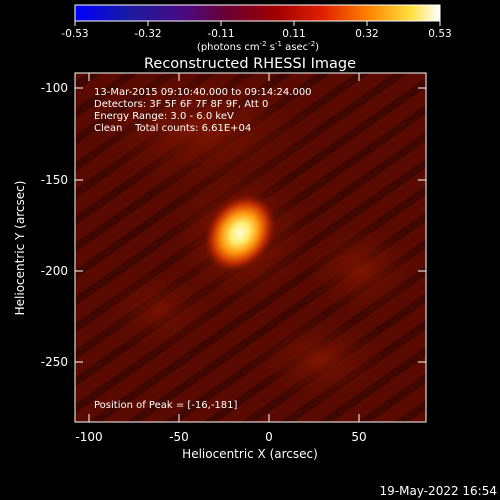  What do you see at coordinates (164, 116) in the screenshot?
I see `energy-range-annotation: Energy Range: 3.0 - 6.0 keV` at bounding box center [164, 116].